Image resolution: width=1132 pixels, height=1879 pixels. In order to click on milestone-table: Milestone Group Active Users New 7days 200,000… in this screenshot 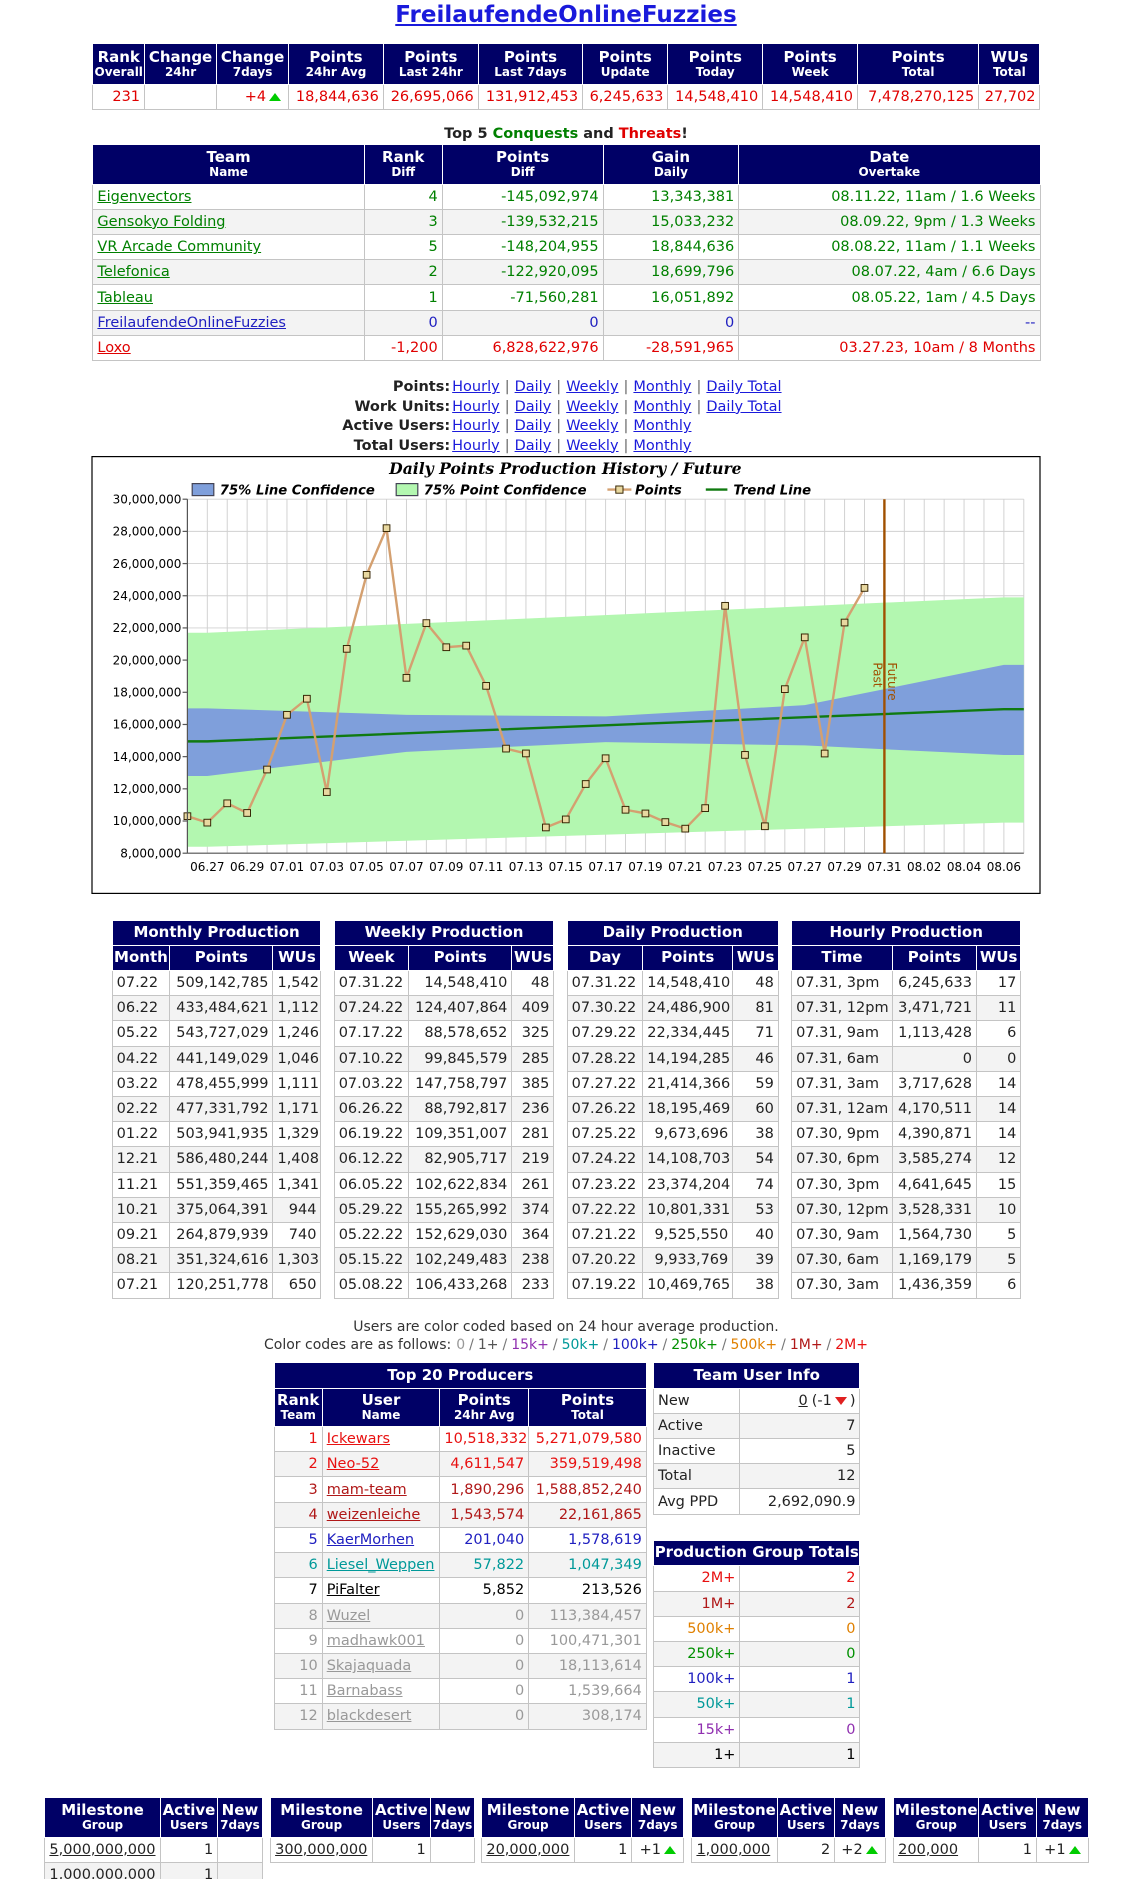, I will do `click(991, 1830)`.